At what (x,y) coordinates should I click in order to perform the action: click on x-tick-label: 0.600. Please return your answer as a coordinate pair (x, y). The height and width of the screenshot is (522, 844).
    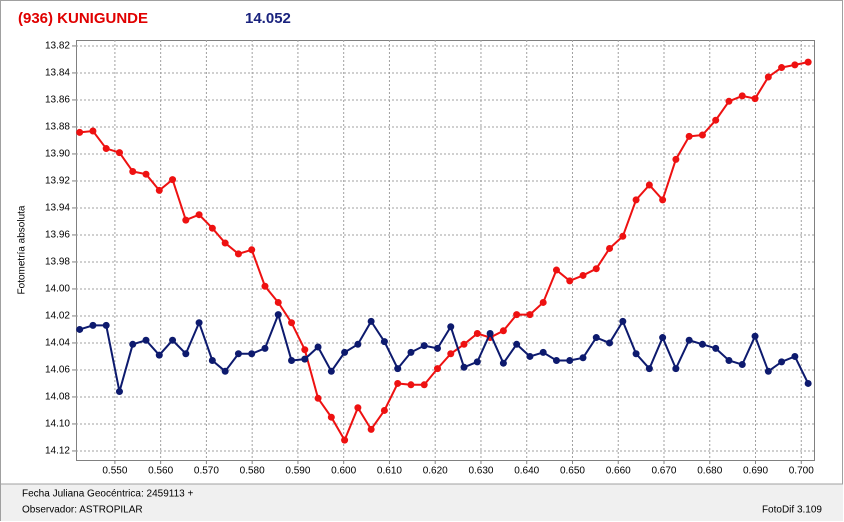
    Looking at the image, I should click on (343, 471).